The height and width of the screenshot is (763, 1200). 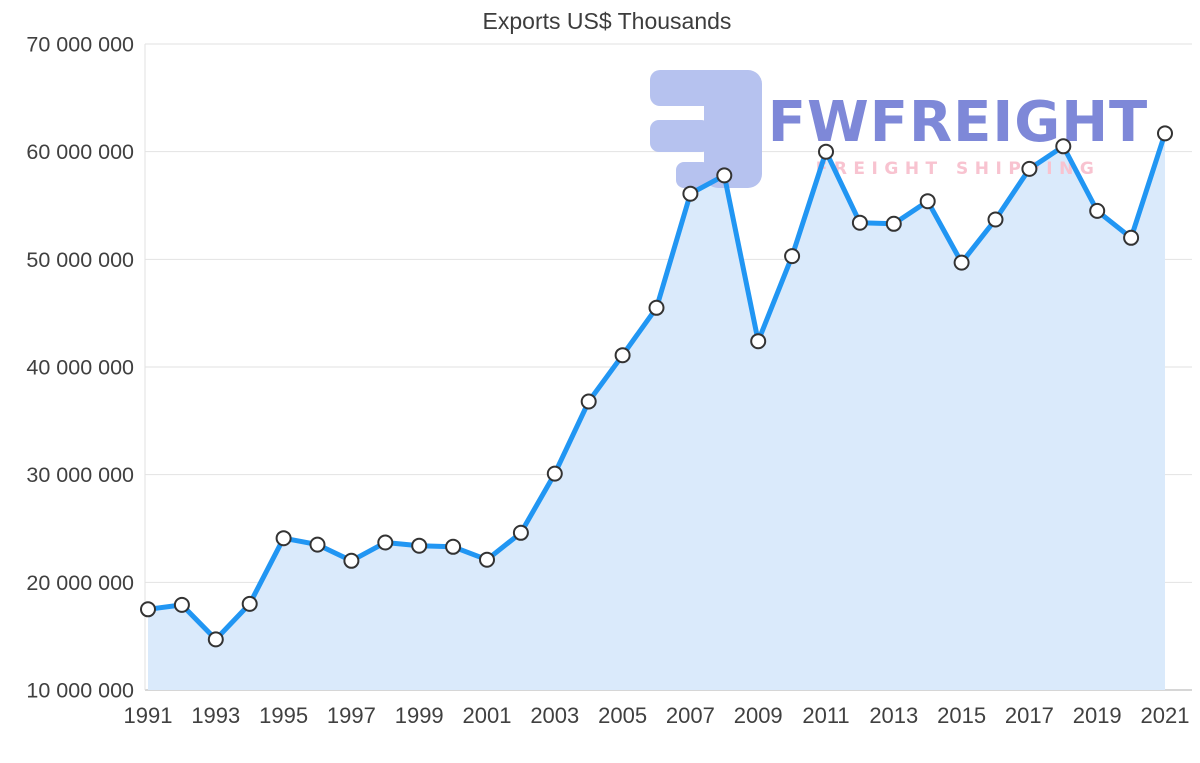 What do you see at coordinates (958, 169) in the screenshot?
I see `watermark-tagline-text: FREIGHT SHIPPING` at bounding box center [958, 169].